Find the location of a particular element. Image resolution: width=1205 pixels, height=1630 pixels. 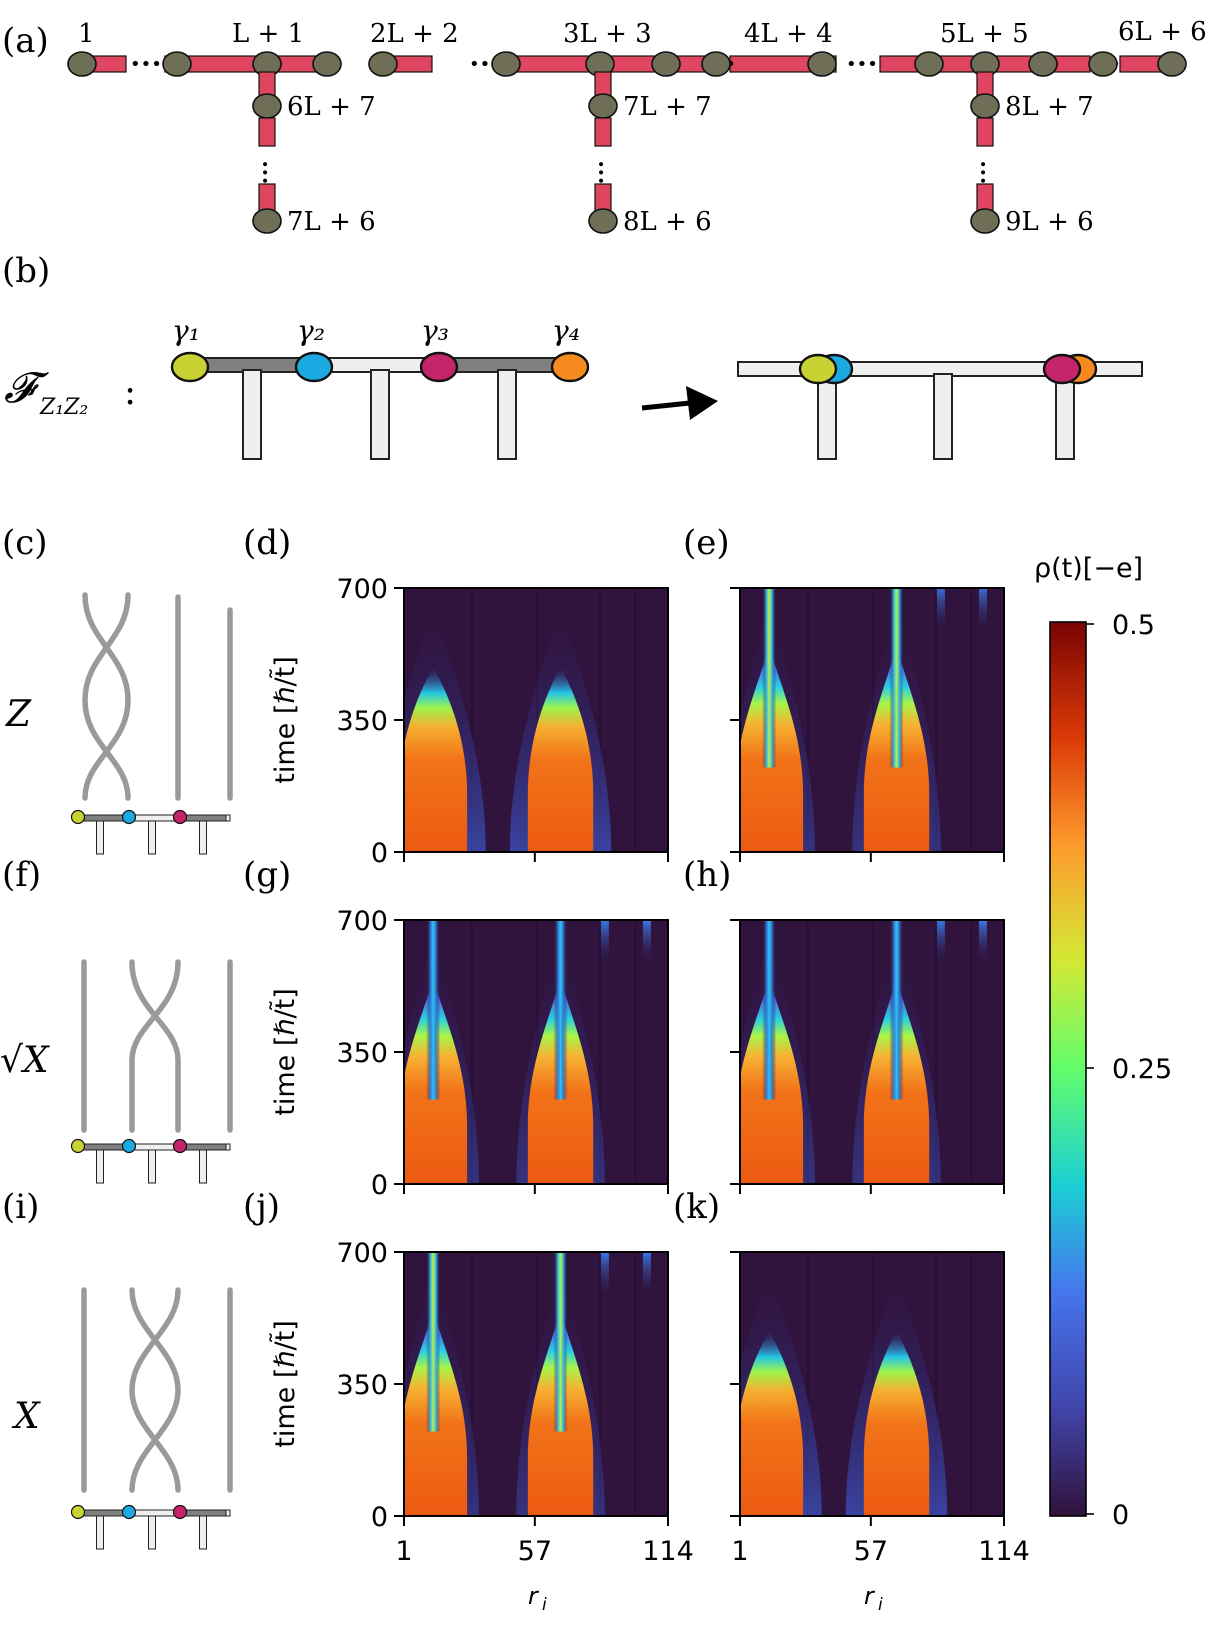

ellipsis: ••• is located at coordinates (862, 64).